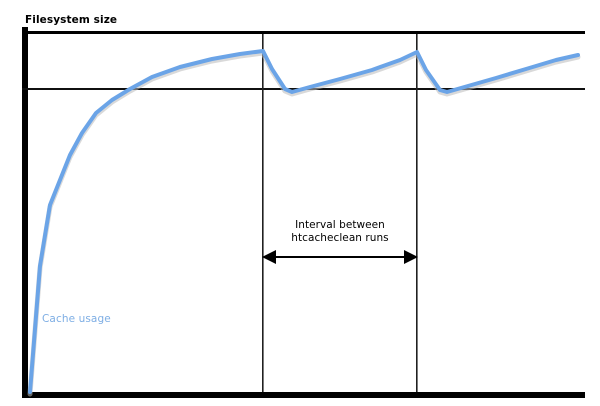  I want to click on cache-usage-label: Cache usage, so click(76, 319).